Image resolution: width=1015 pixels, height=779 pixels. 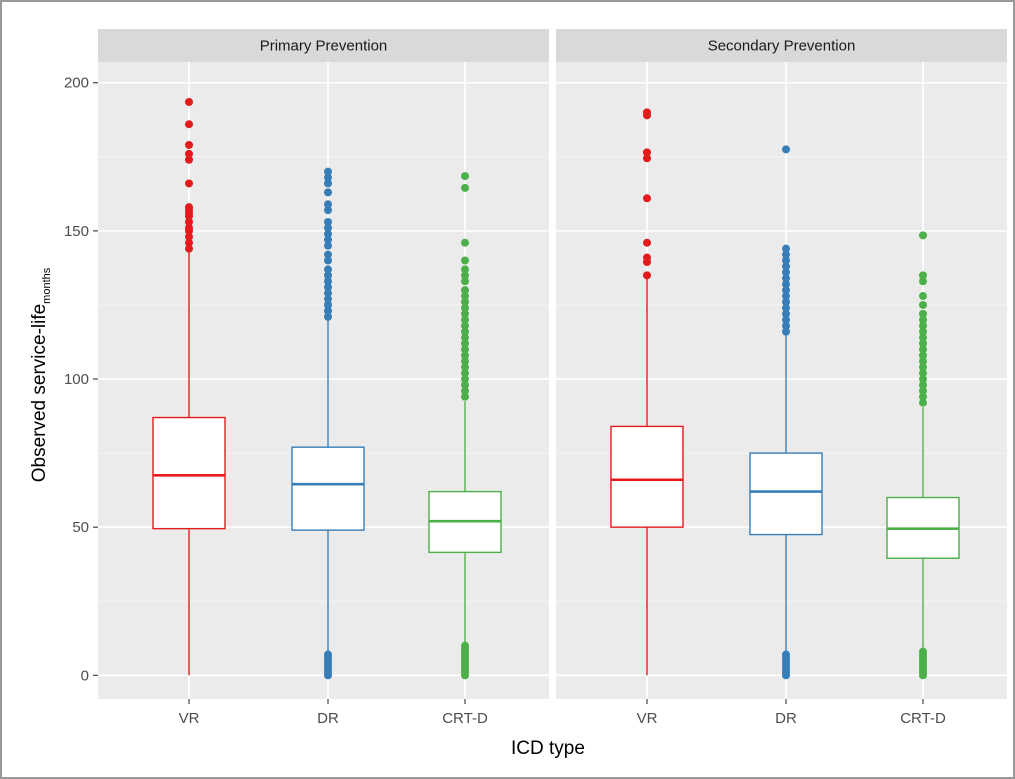 I want to click on box-dr, so click(x=328, y=423).